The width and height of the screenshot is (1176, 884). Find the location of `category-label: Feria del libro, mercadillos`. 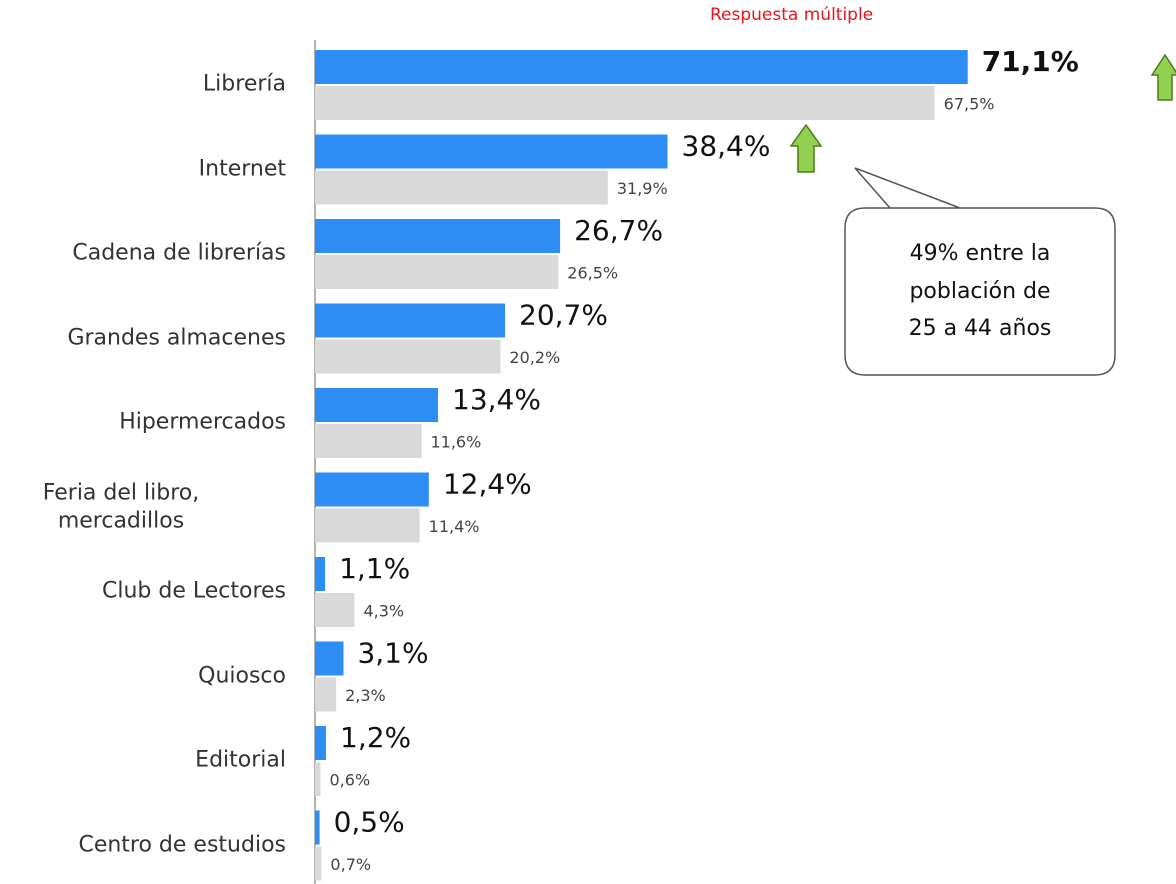

category-label: Feria del libro, mercadillos is located at coordinates (121, 506).